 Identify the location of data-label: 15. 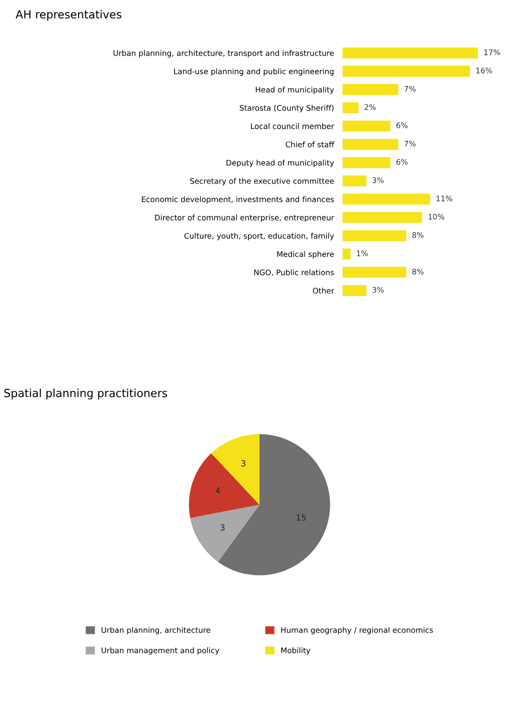
(301, 517).